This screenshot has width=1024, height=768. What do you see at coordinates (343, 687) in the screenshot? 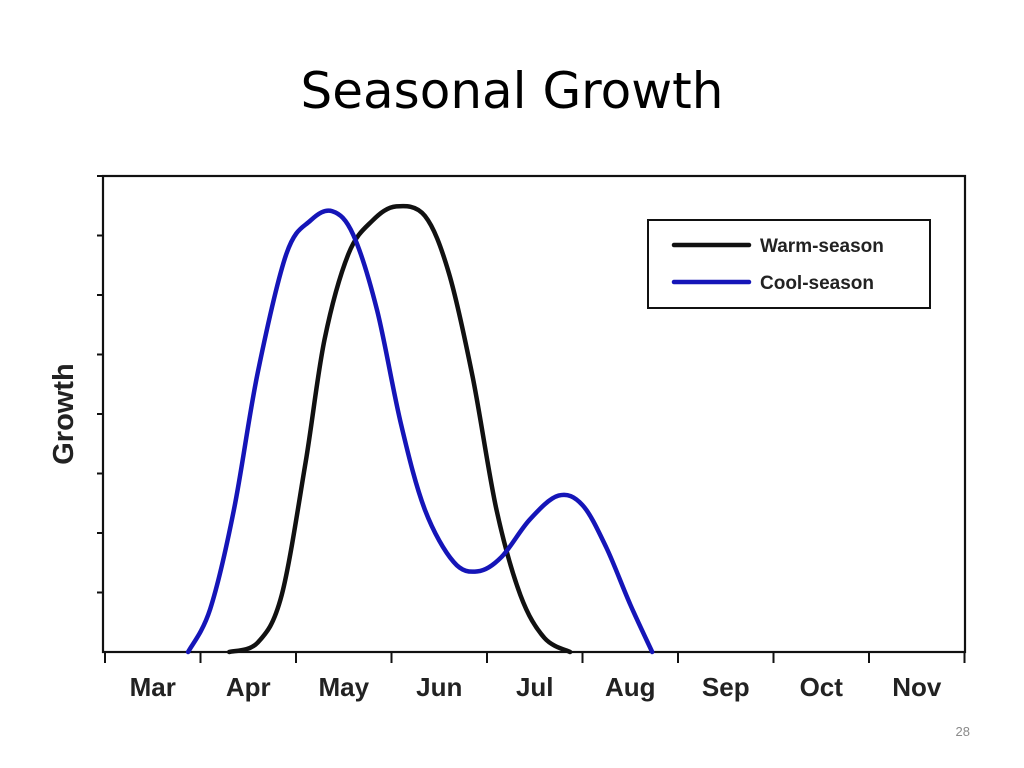
I see `x-tick-label: May` at bounding box center [343, 687].